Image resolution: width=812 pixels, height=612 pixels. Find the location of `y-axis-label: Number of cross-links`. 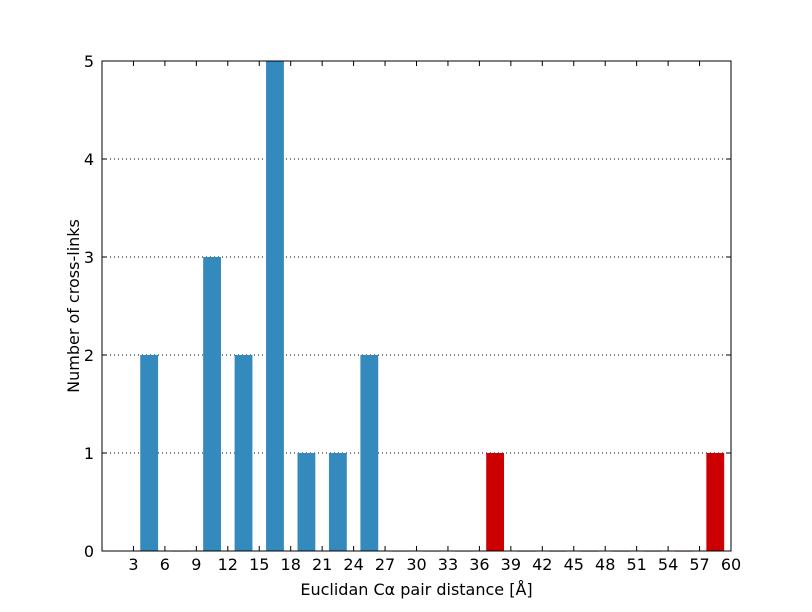

y-axis-label: Number of cross-links is located at coordinates (73, 306).